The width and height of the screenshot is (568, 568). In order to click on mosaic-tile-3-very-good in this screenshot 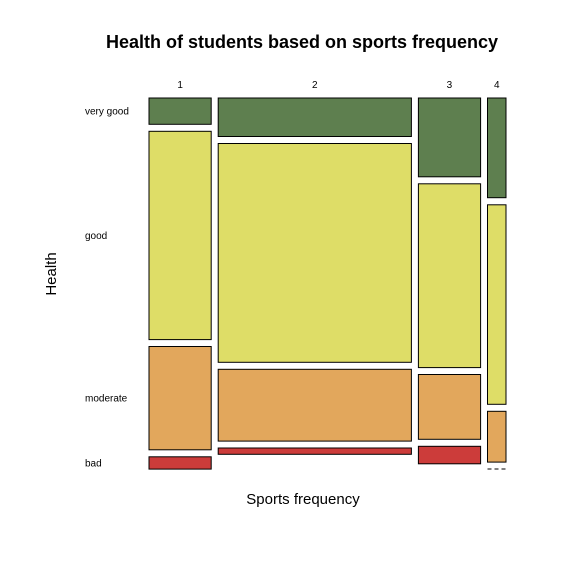, I will do `click(449, 137)`.